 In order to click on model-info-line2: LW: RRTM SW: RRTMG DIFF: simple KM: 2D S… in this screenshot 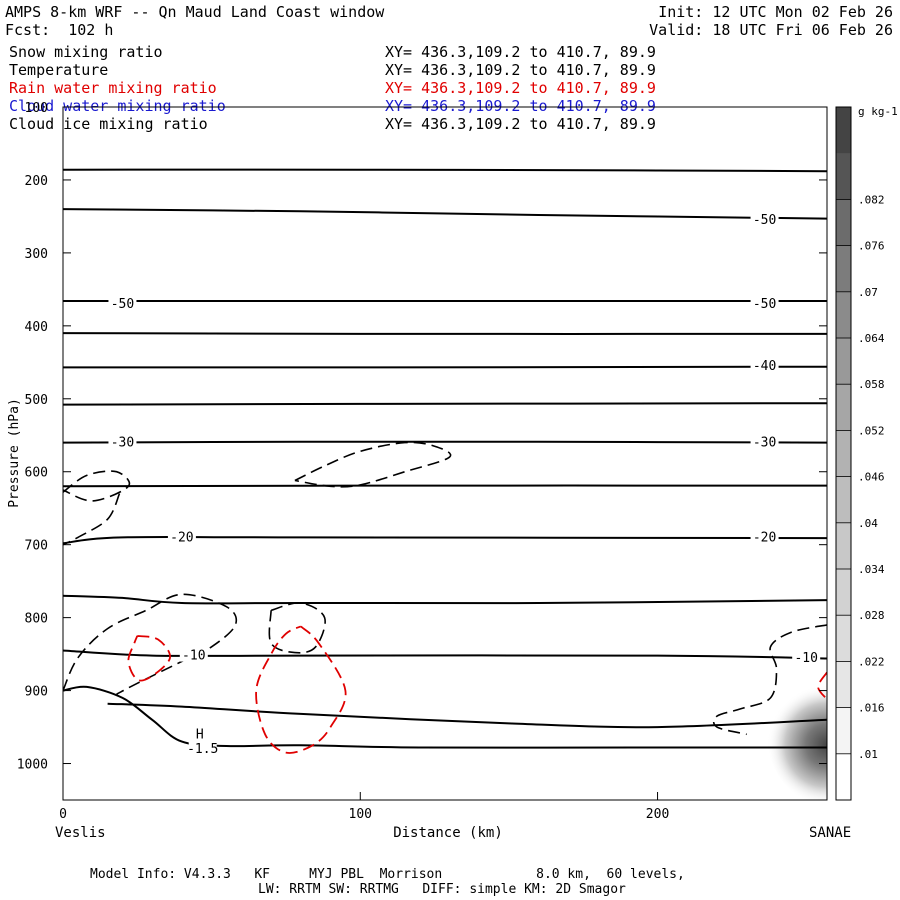, I will do `click(442, 889)`.